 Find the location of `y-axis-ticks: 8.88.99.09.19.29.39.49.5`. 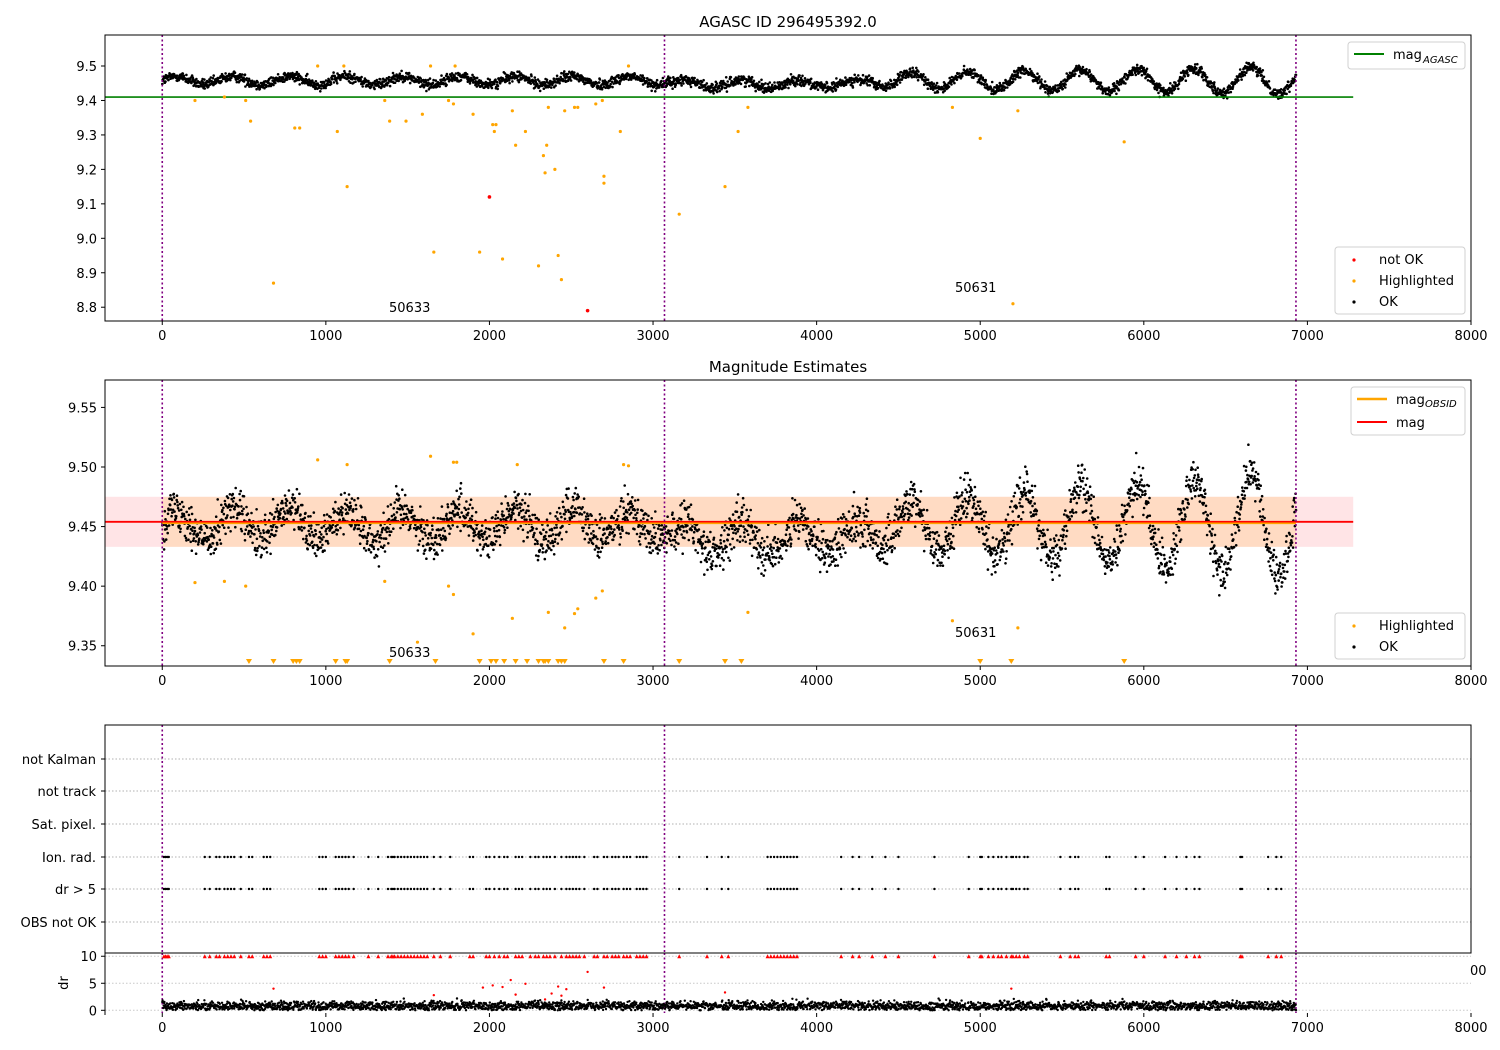

y-axis-ticks: 8.88.99.09.19.29.39.49.5 is located at coordinates (90, 188).